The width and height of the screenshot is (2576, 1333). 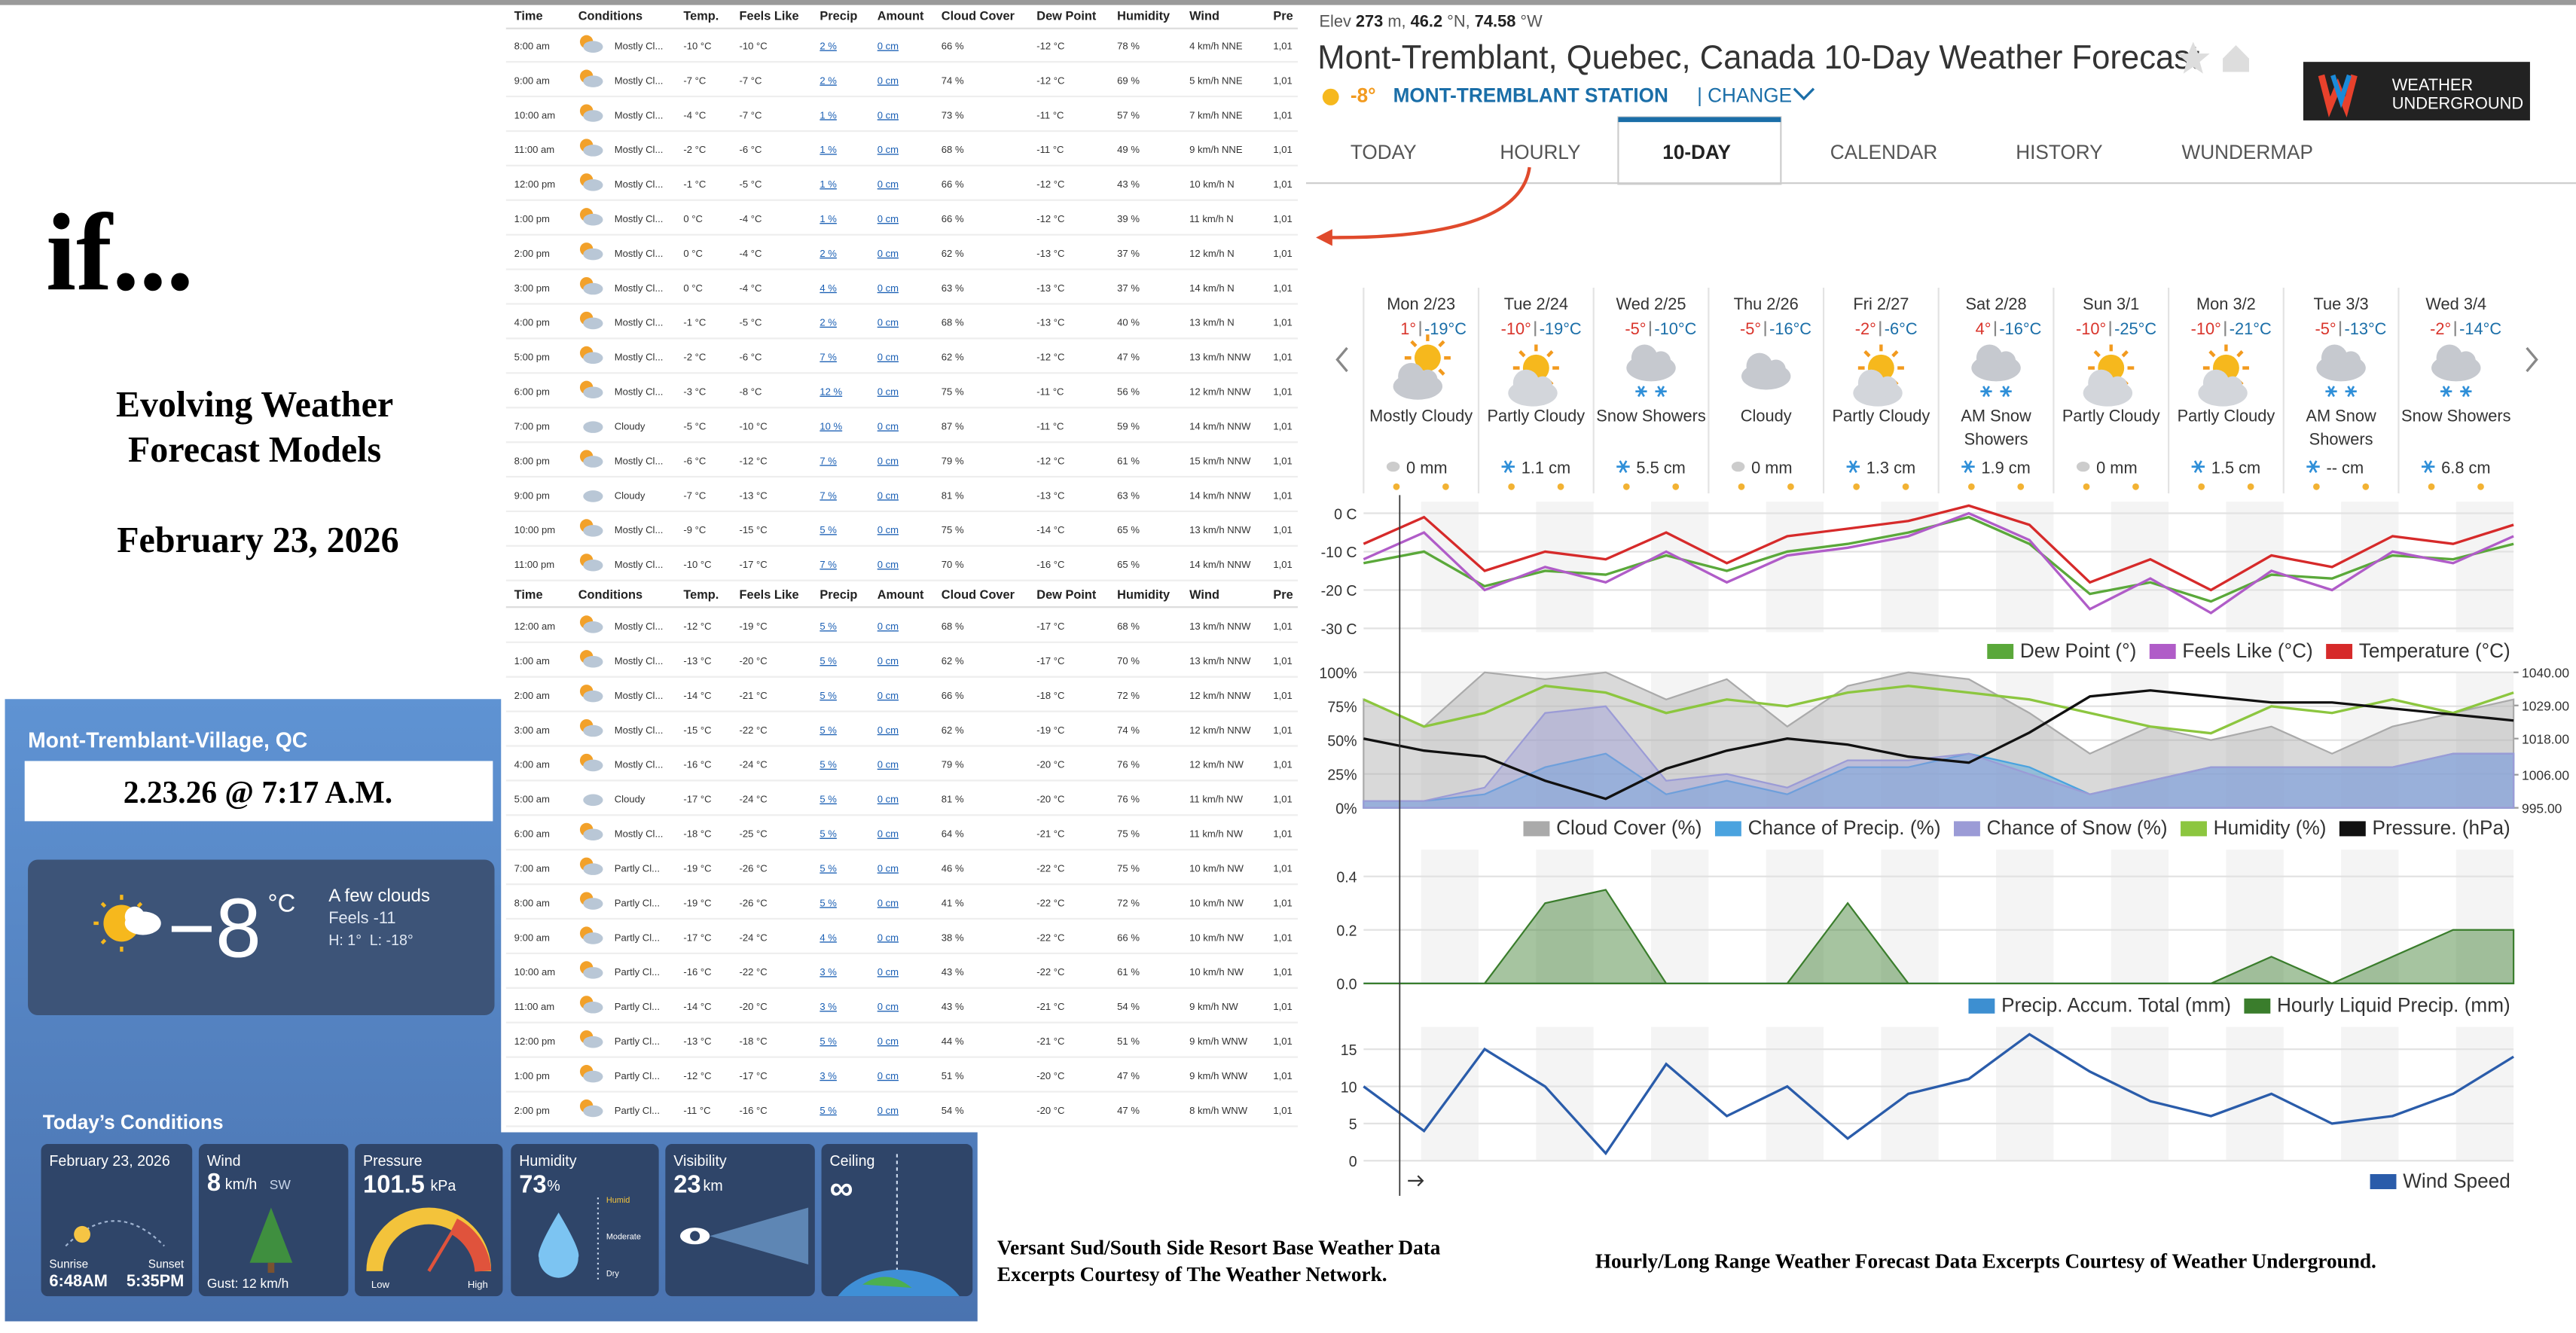 I want to click on change-link: | CHANGE, so click(x=1745, y=95).